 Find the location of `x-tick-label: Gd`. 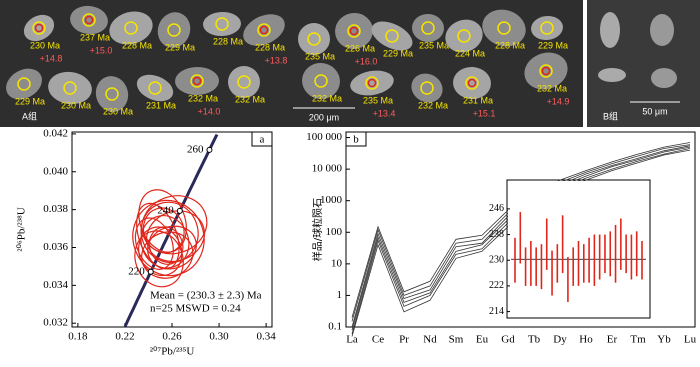

x-tick-label: Gd is located at coordinates (508, 340).